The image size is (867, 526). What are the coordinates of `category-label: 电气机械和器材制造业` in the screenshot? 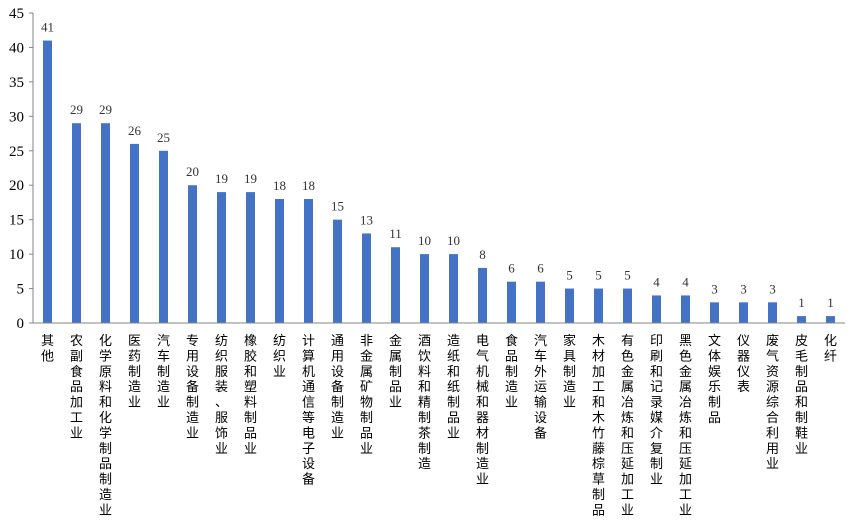 It's located at (482, 411).